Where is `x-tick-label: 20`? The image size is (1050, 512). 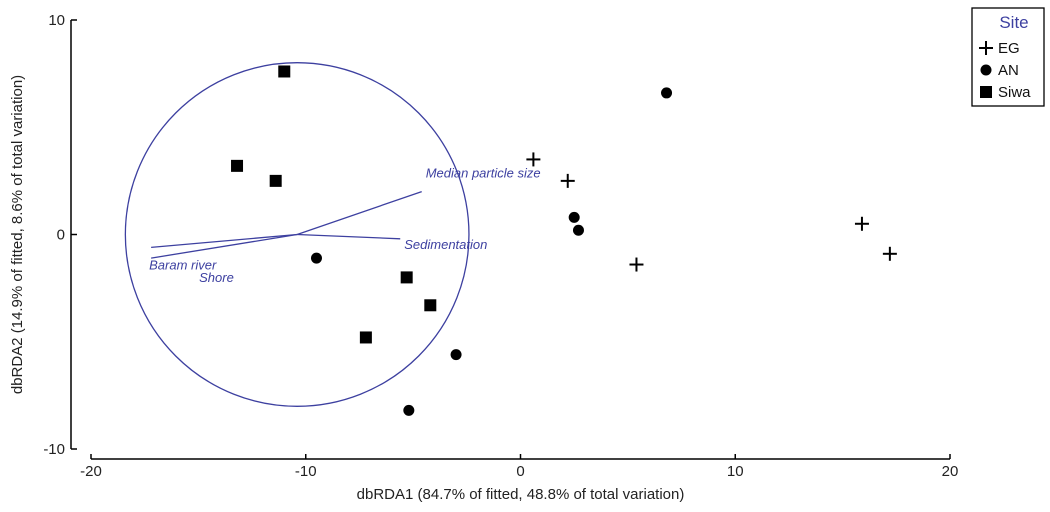
x-tick-label: 20 is located at coordinates (950, 471).